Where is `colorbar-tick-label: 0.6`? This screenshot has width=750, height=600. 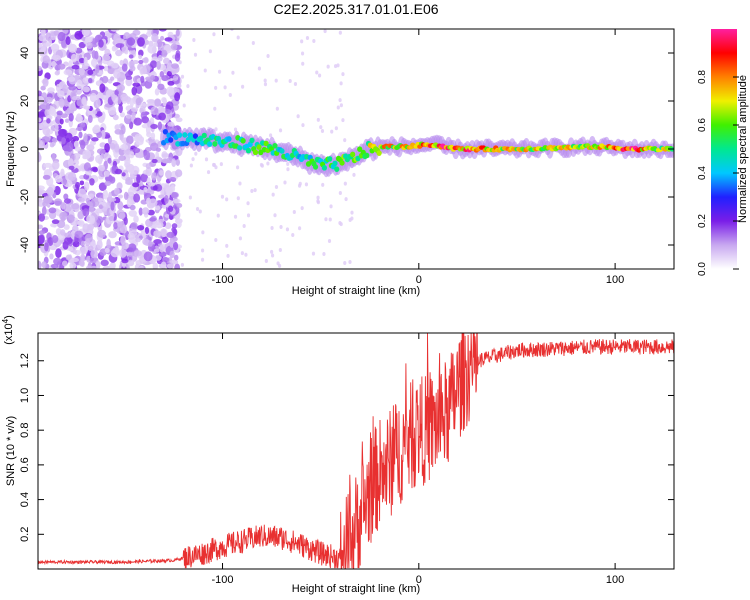 colorbar-tick-label: 0.6 is located at coordinates (702, 125).